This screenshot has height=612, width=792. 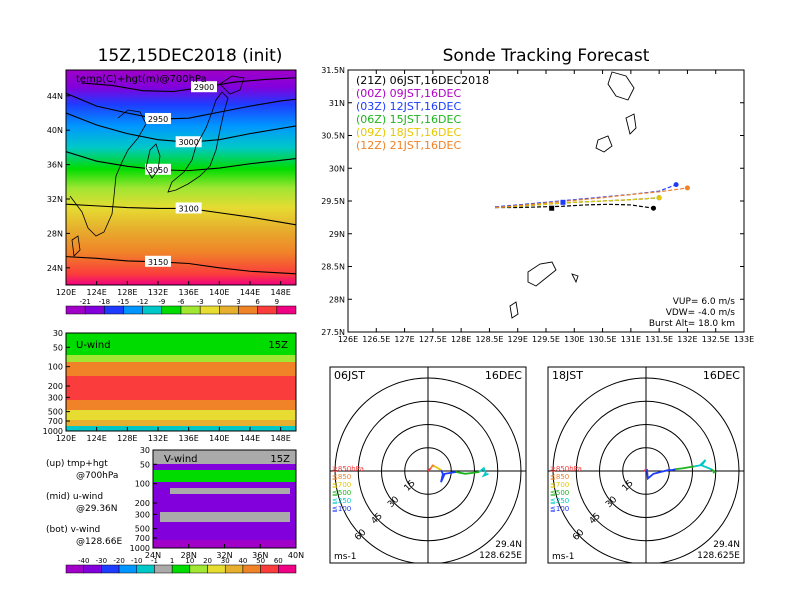 I want to click on map-x-ticks: 120E 124E 128E 132E 136E 140E 144E 148E, so click(x=173, y=289).